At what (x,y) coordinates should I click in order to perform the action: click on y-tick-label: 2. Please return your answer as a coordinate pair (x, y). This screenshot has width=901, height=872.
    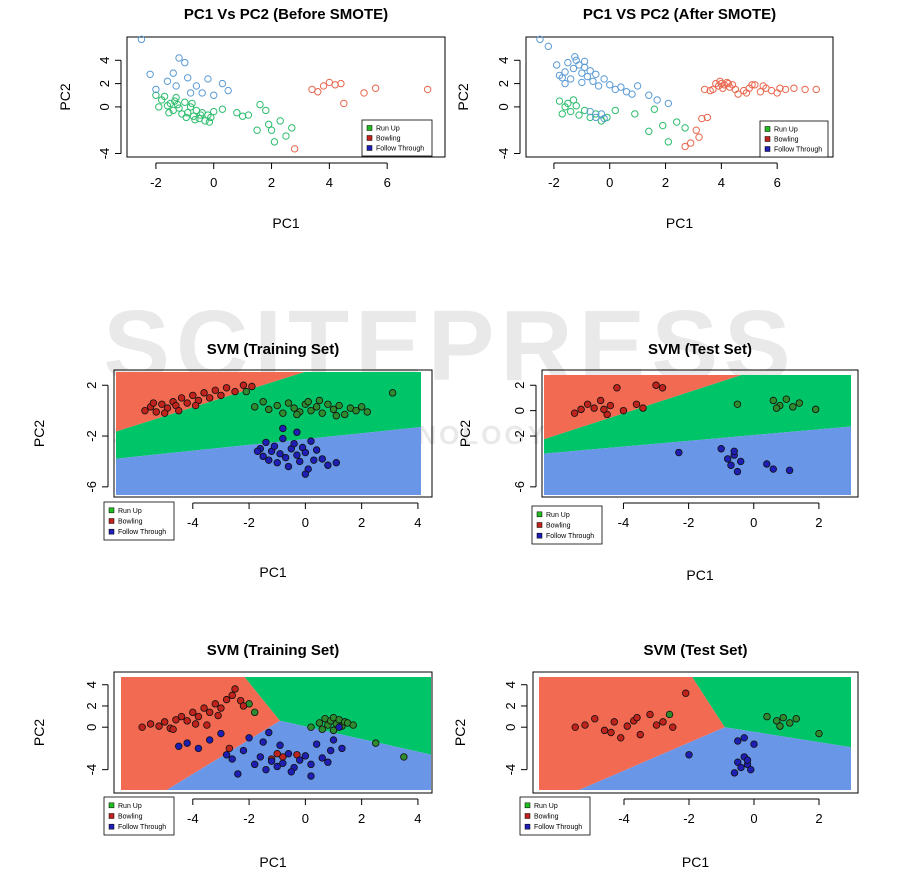
    Looking at the image, I should click on (104, 83).